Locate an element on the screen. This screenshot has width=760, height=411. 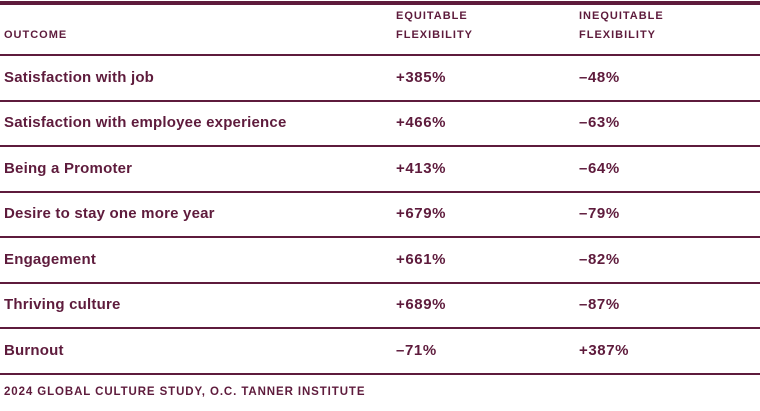
table-row: Satisfaction with job +385% –48% is located at coordinates (380, 79).